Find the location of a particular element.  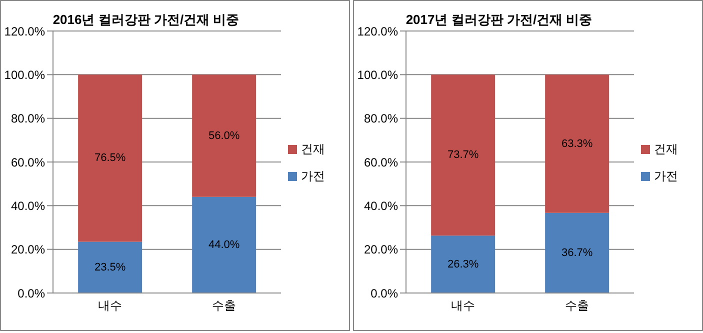

data-label: 73.7% is located at coordinates (463, 155).